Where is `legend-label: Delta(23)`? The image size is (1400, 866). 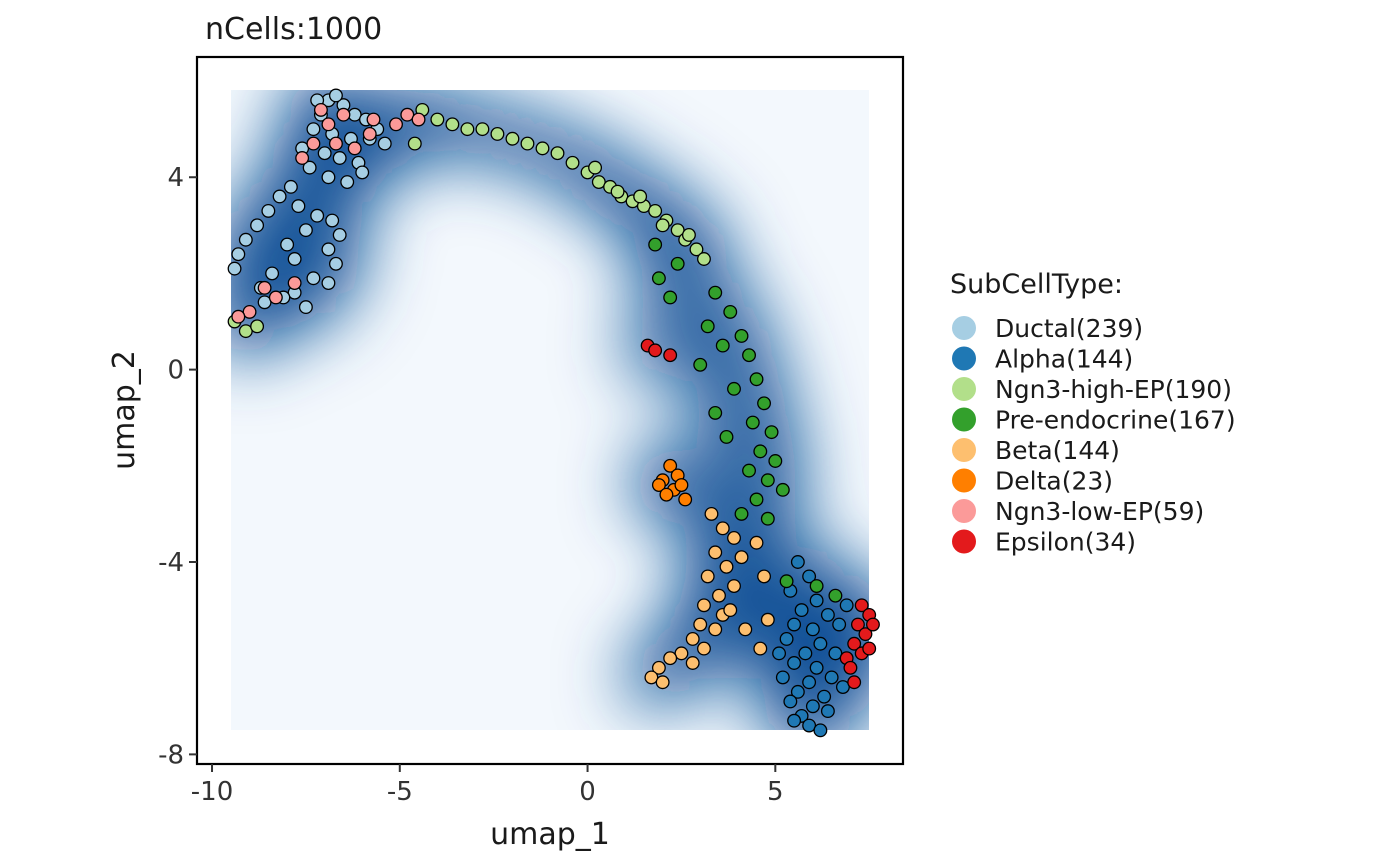
legend-label: Delta(23) is located at coordinates (1054, 481).